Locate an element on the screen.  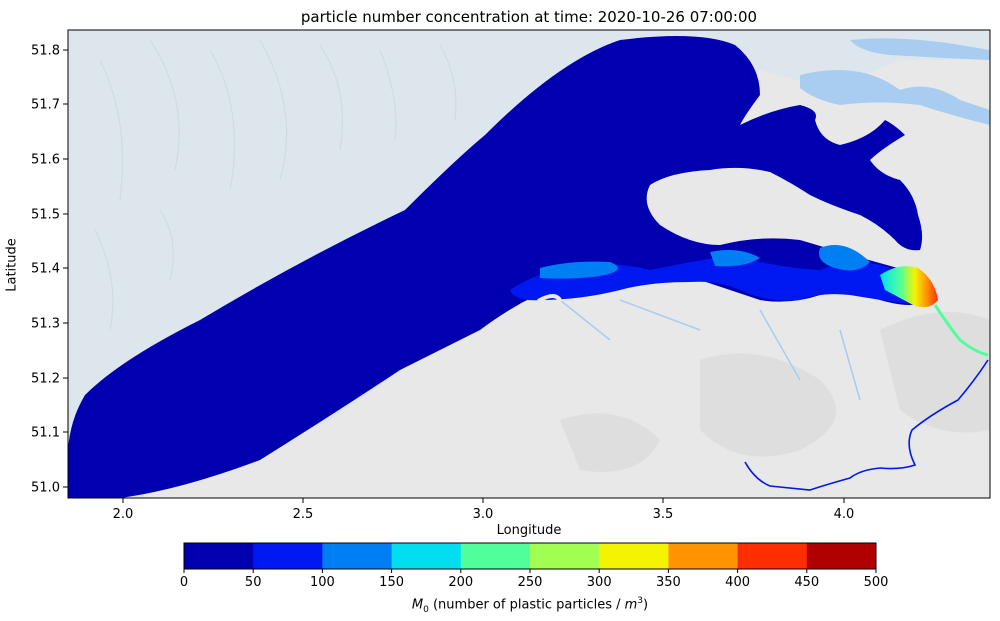
y-tick-label: 51.6 is located at coordinates (45, 160).